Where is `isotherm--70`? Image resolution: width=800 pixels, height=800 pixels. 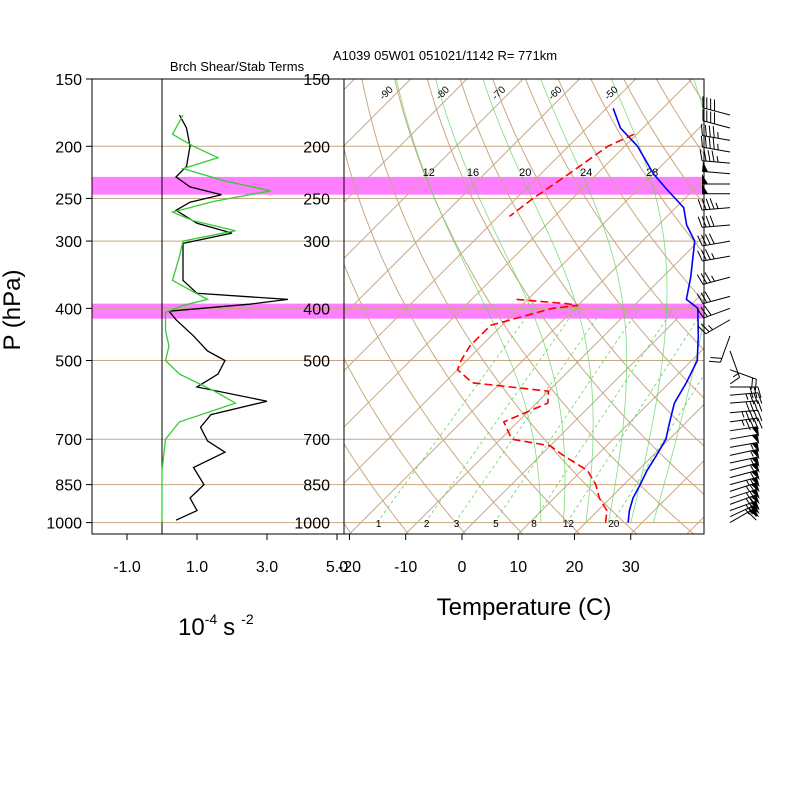 isotherm--70 is located at coordinates (434, 169).